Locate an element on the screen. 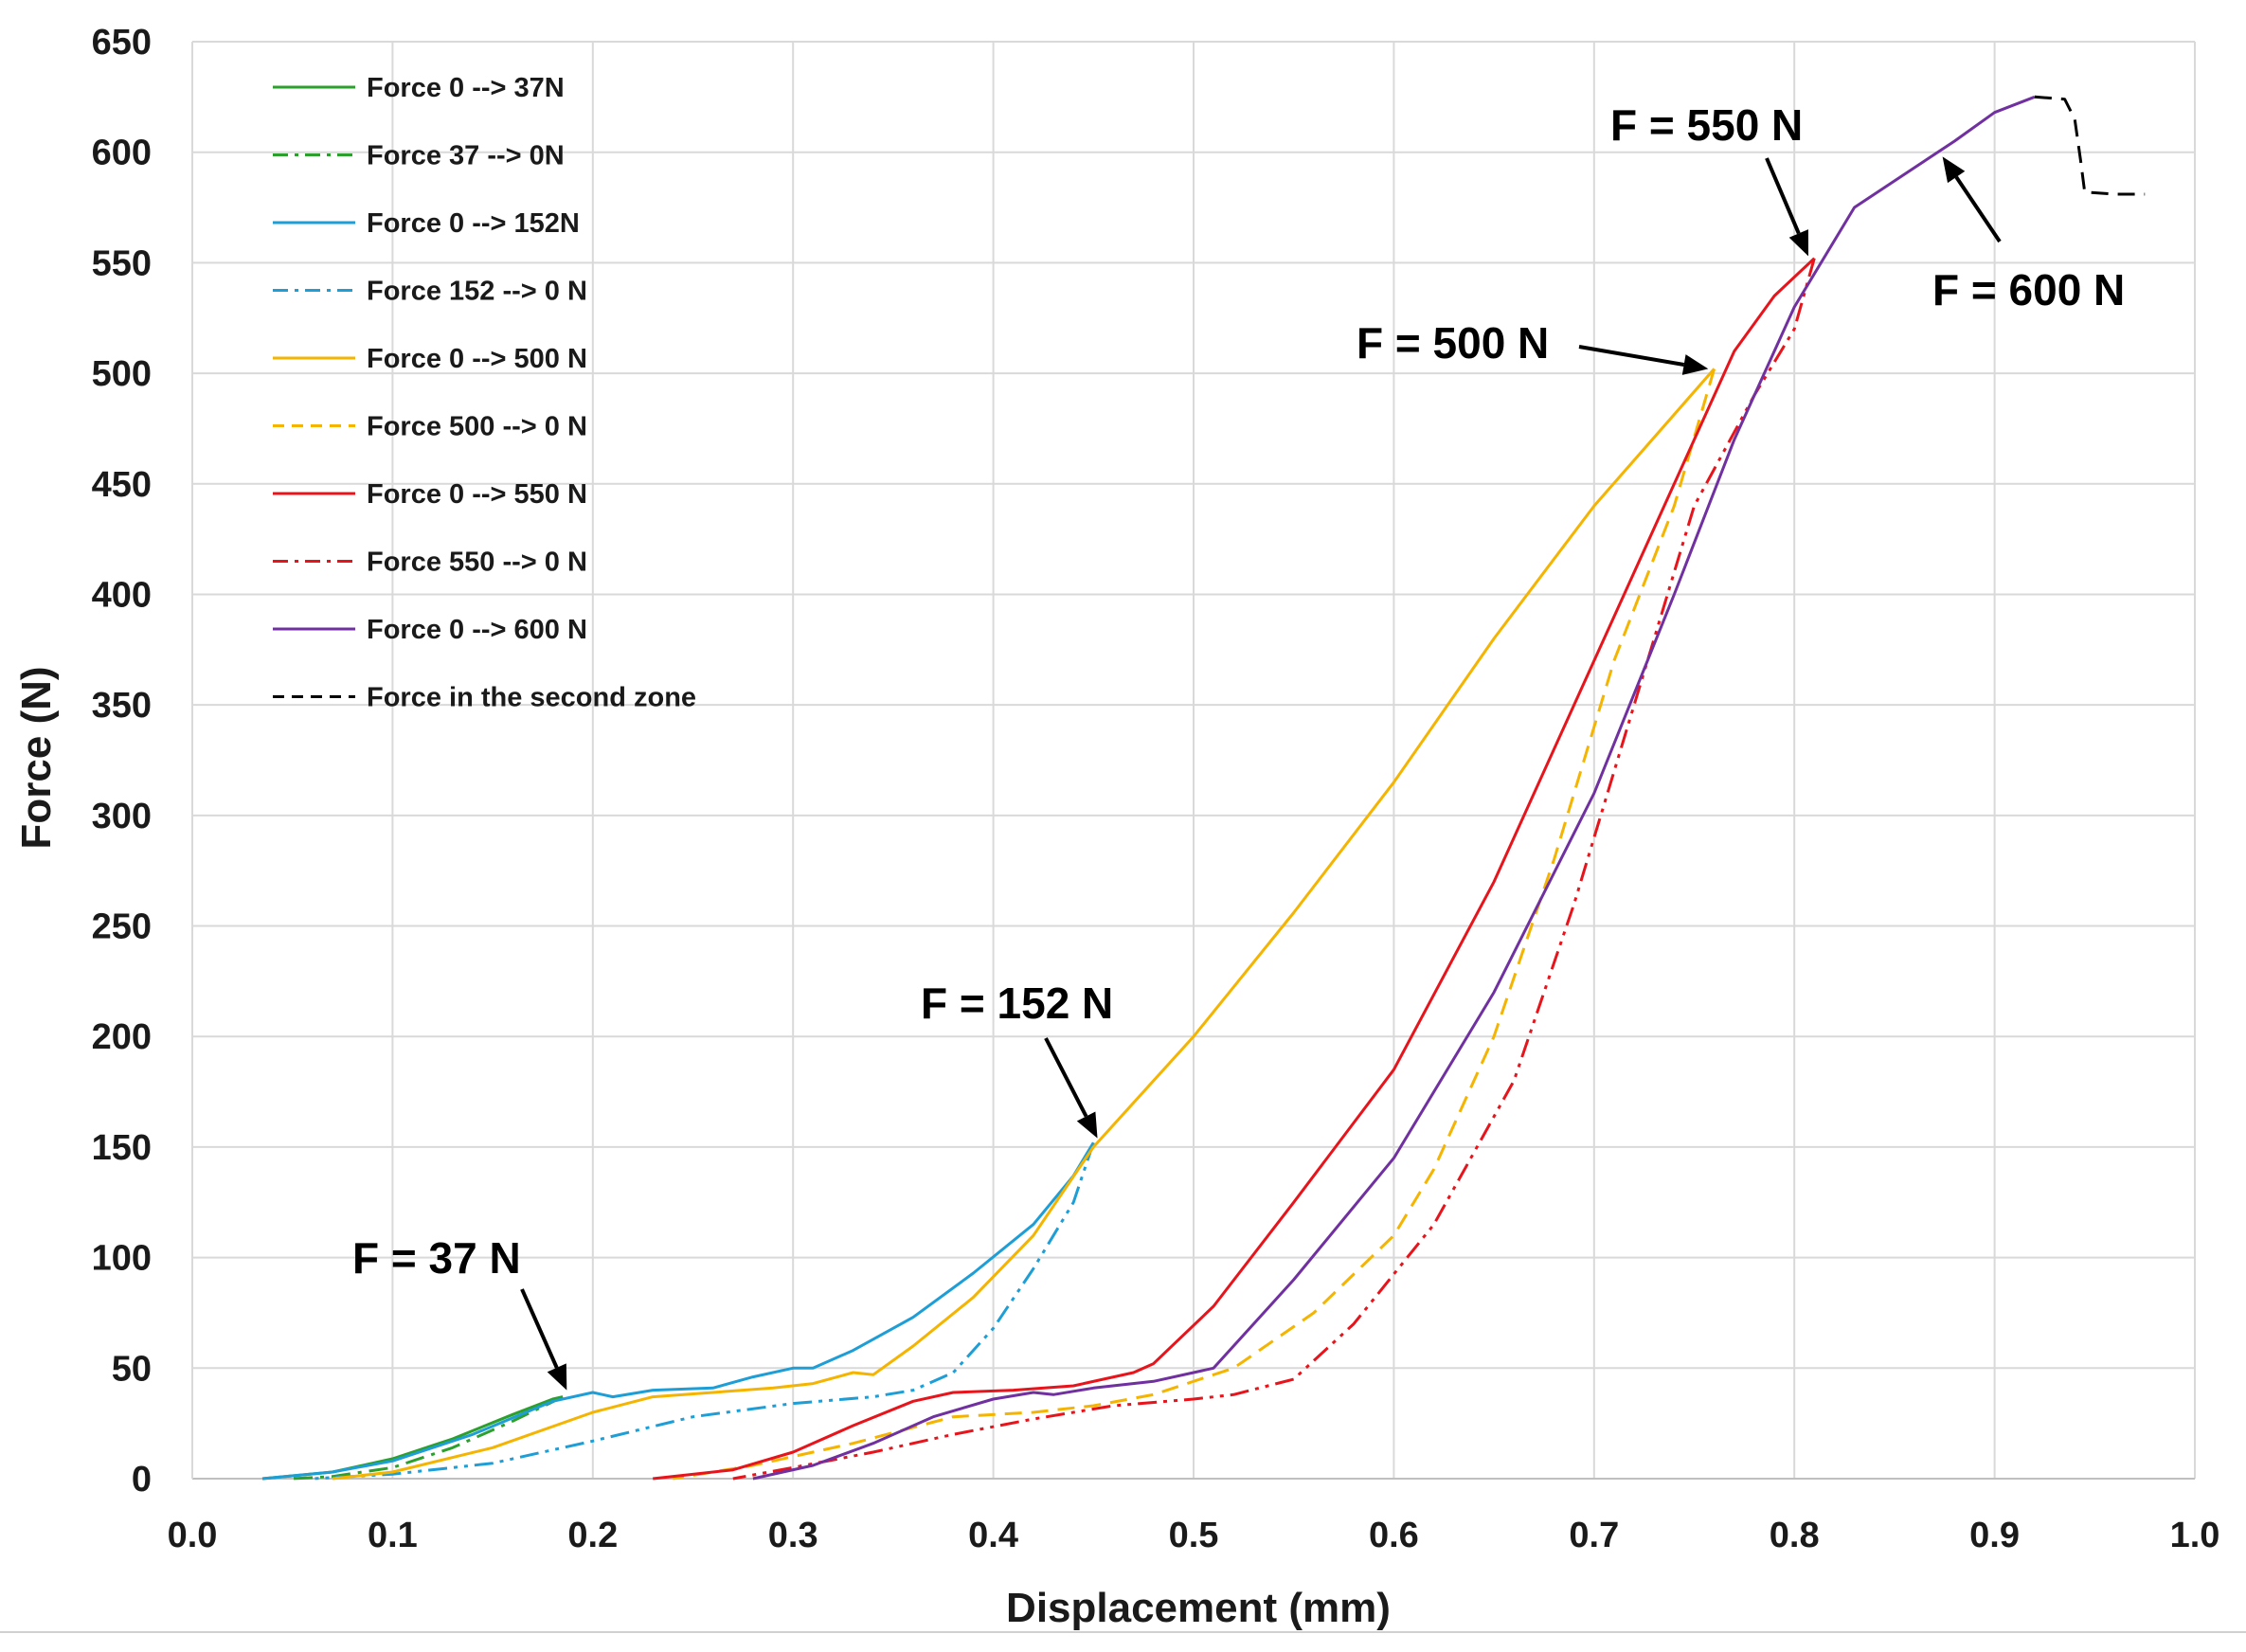  y-tick-label: 100 is located at coordinates (122, 1259).